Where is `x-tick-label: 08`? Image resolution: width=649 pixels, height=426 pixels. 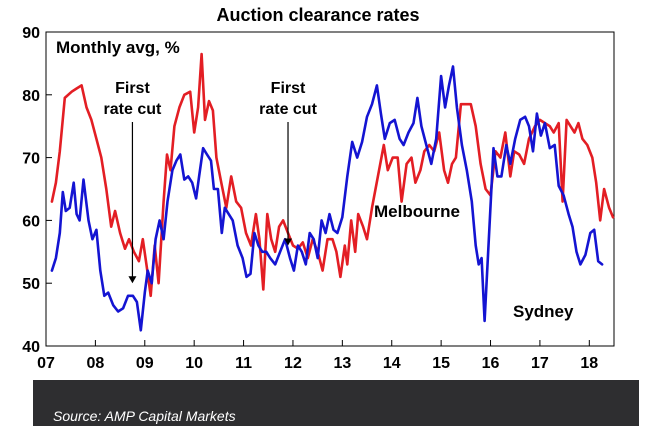
x-tick-label: 08 is located at coordinates (95, 363).